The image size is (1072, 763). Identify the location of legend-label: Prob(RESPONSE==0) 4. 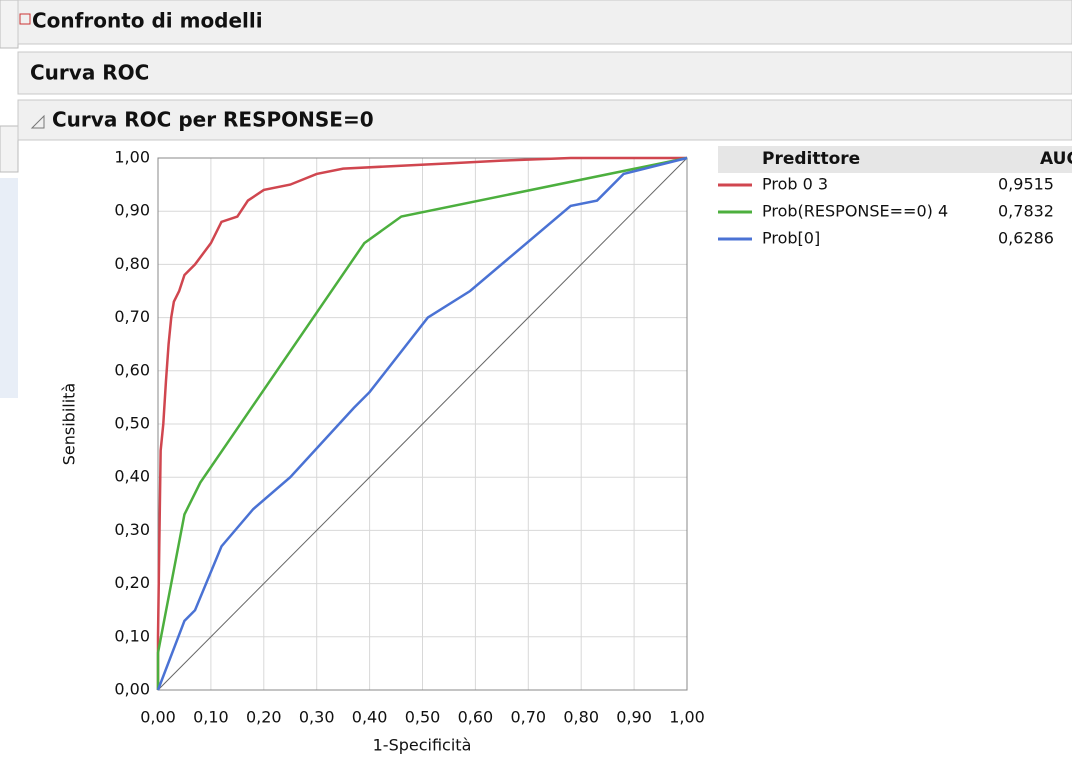
(855, 211).